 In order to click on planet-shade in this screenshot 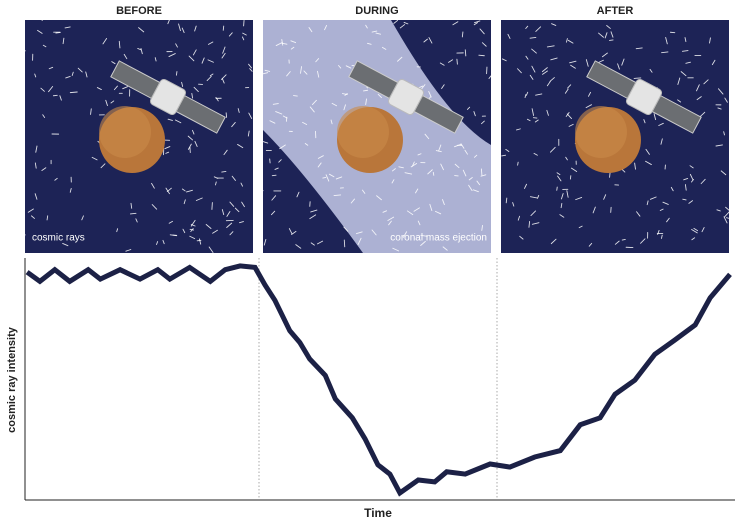, I will do `click(125, 132)`.